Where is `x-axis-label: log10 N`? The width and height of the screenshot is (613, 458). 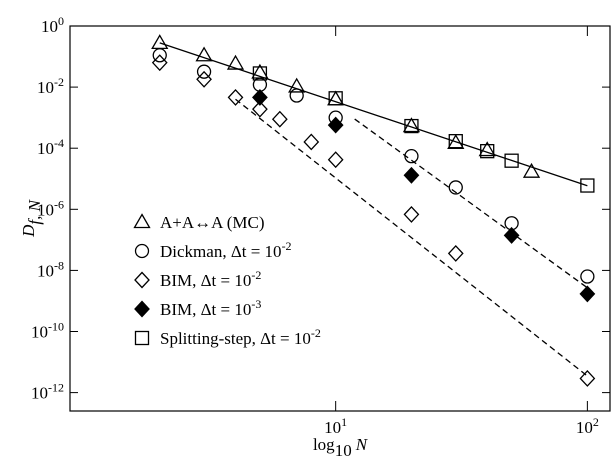
x-axis-label: log10 N is located at coordinates (341, 446).